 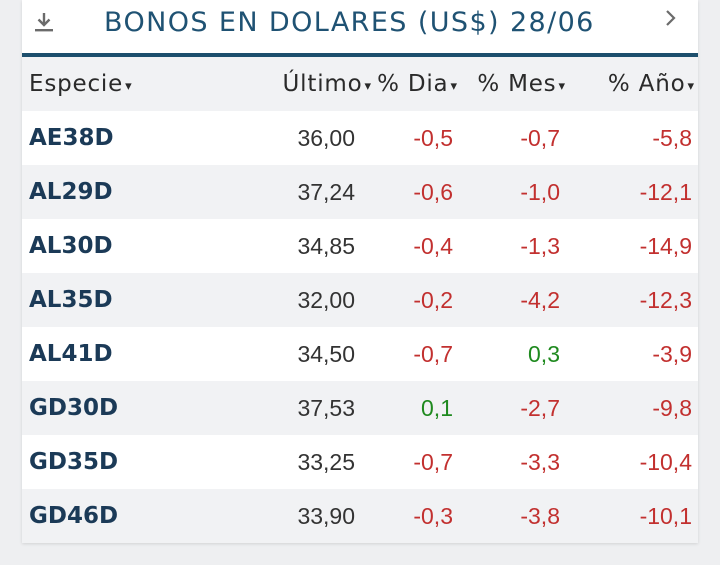 What do you see at coordinates (74, 516) in the screenshot?
I see `cell-especie: GD46D` at bounding box center [74, 516].